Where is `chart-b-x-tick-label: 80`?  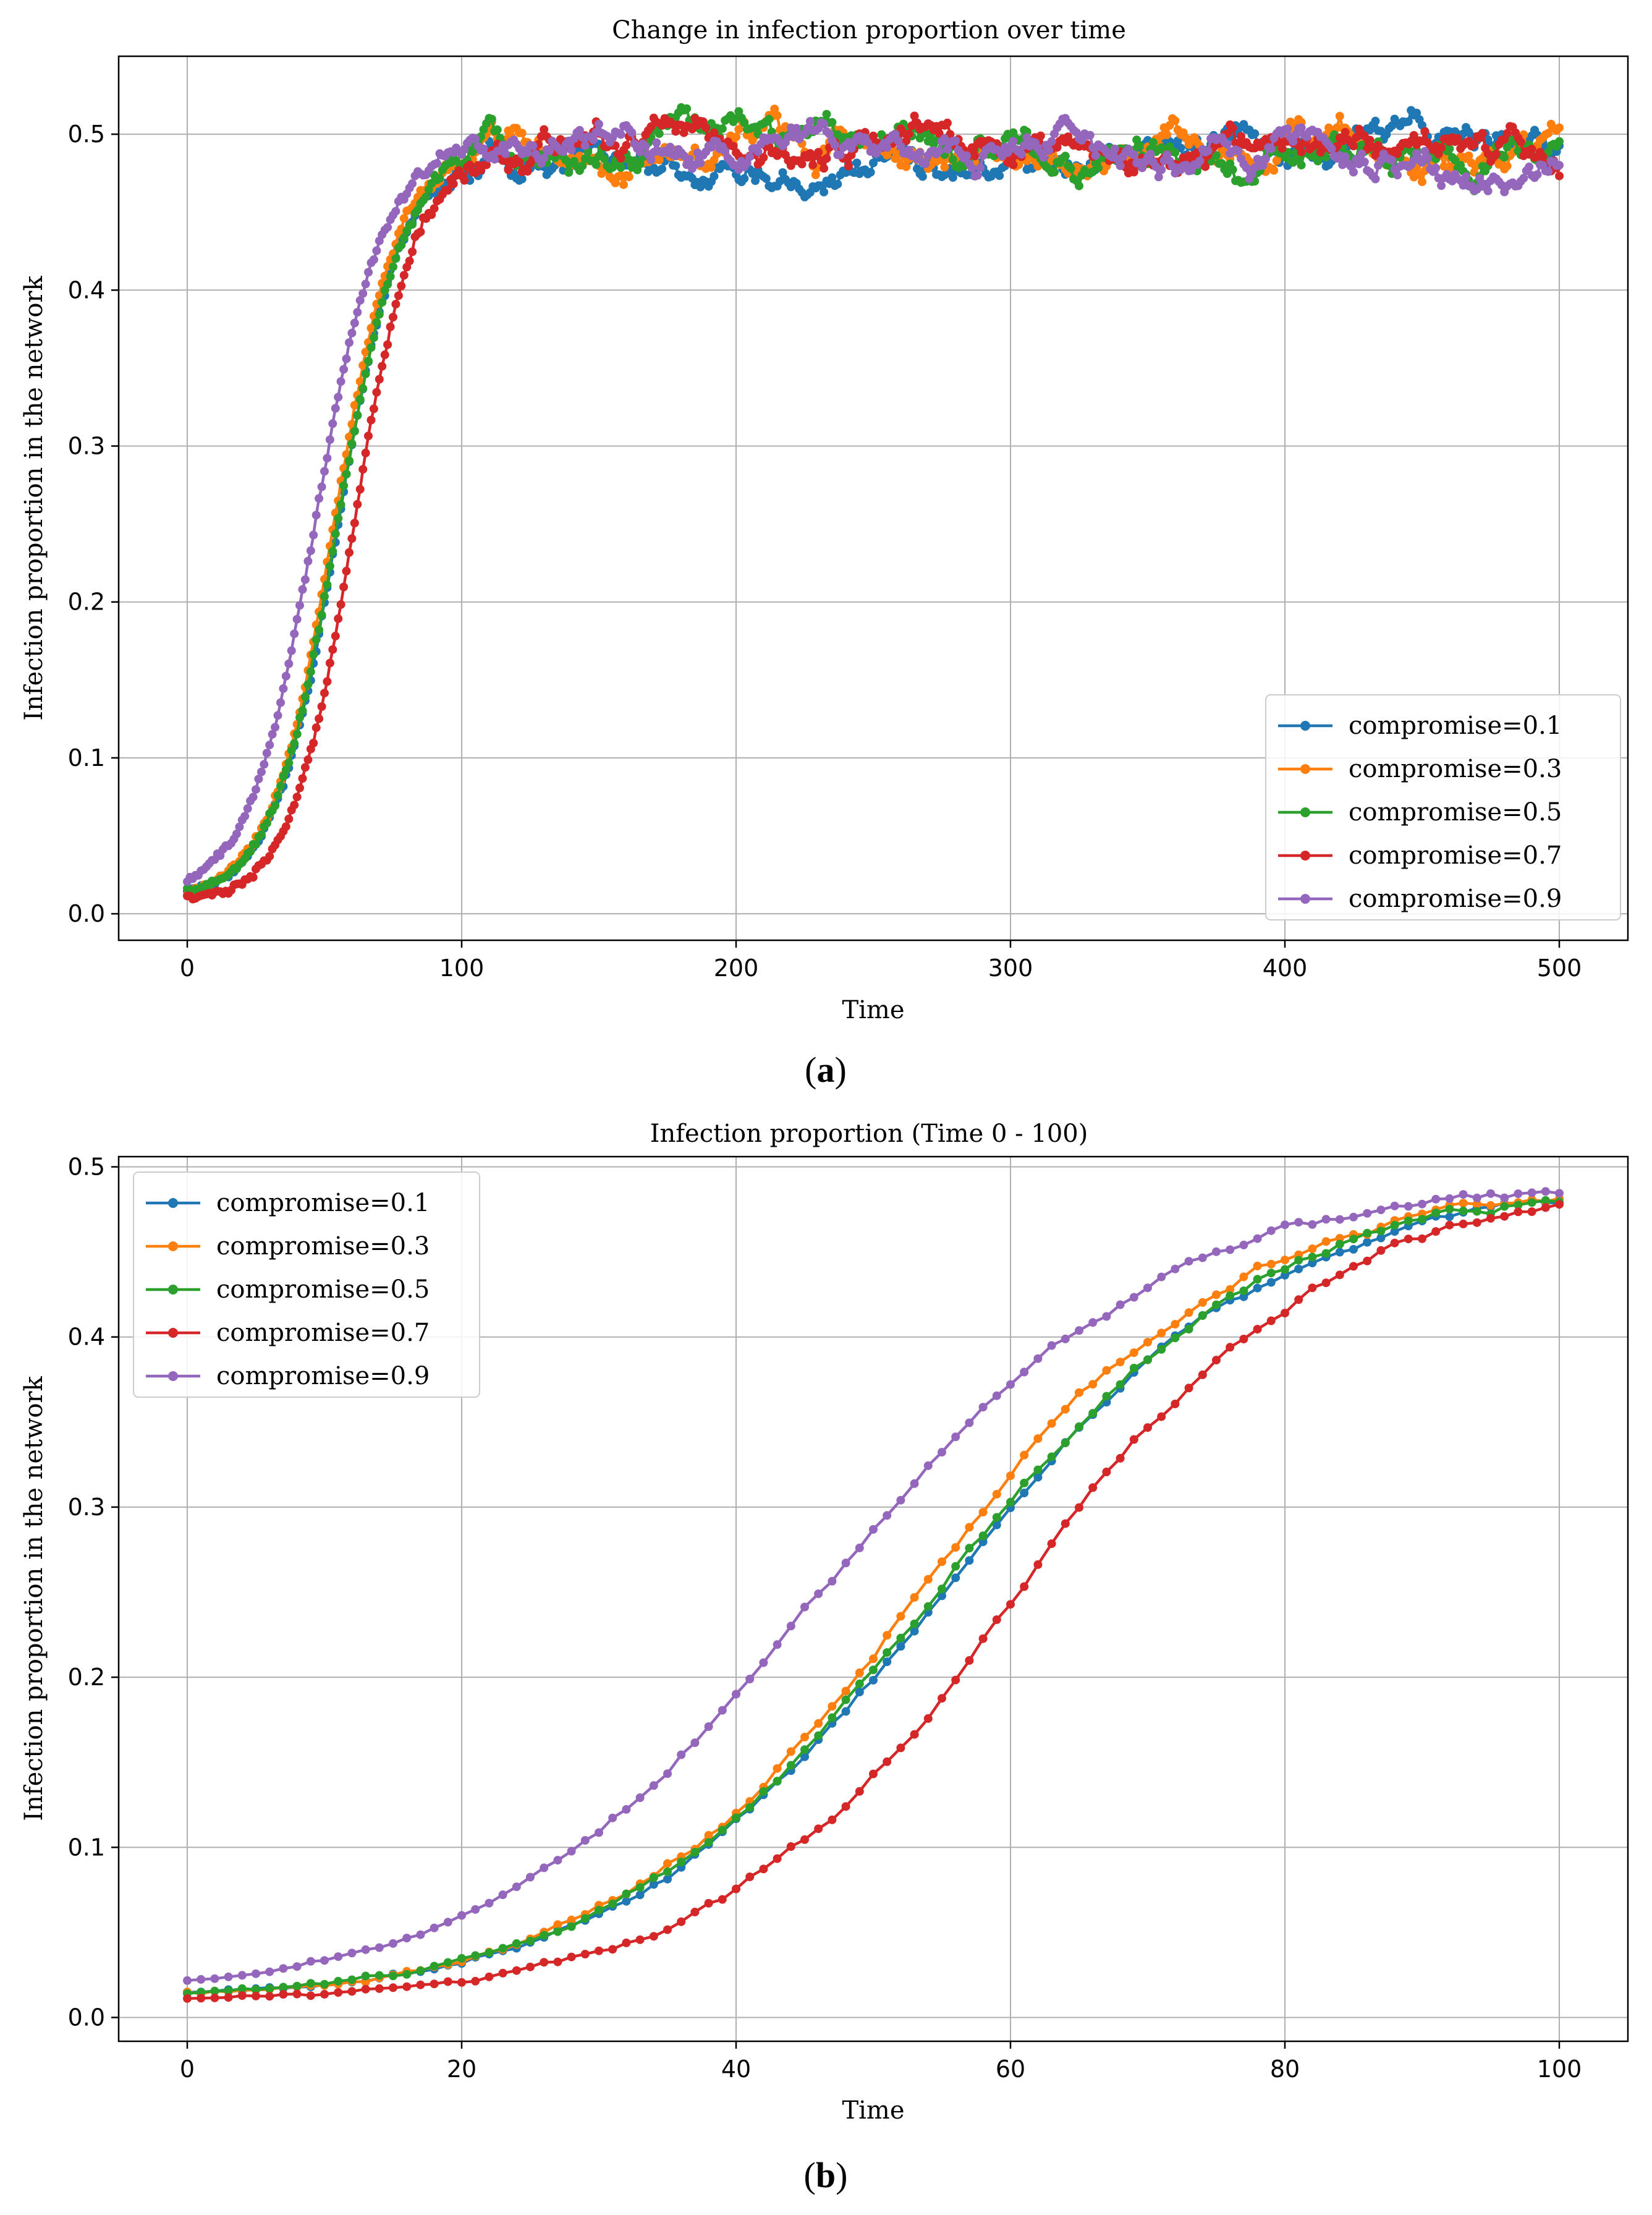 chart-b-x-tick-label: 80 is located at coordinates (1285, 2069).